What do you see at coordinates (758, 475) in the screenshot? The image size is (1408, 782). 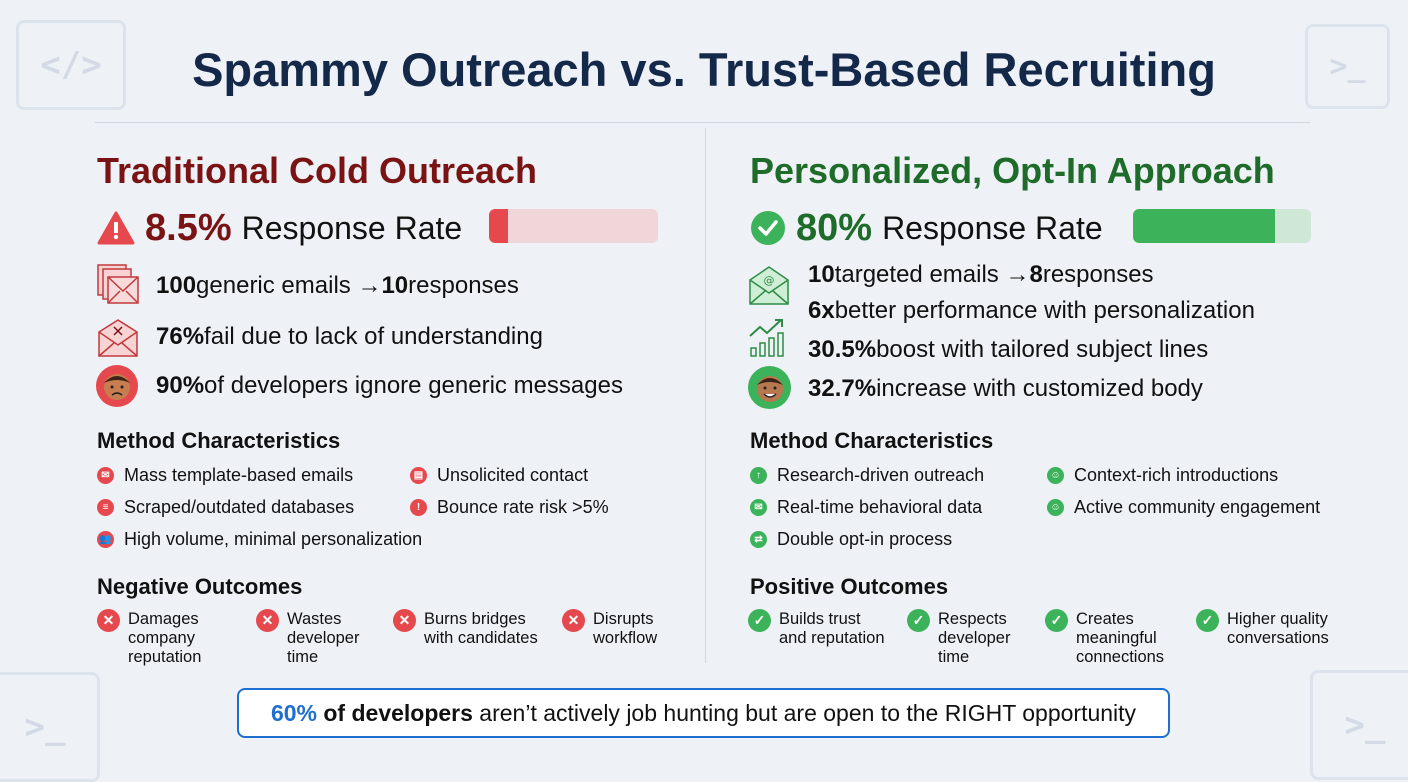 I see `research-icon: ↑` at bounding box center [758, 475].